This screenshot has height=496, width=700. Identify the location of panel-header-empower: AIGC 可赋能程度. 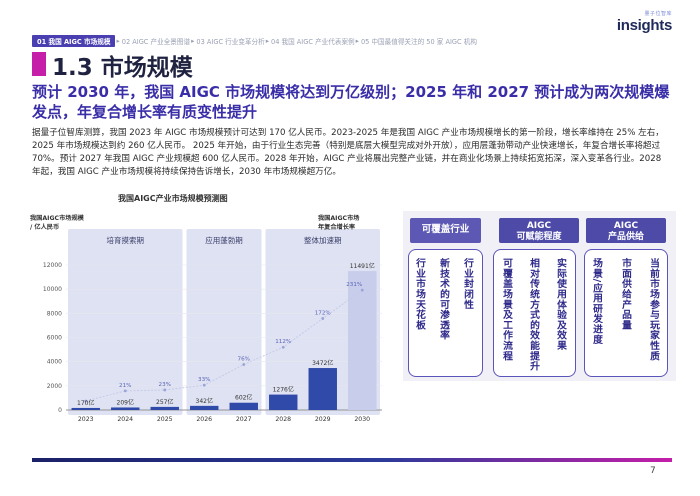
(539, 230).